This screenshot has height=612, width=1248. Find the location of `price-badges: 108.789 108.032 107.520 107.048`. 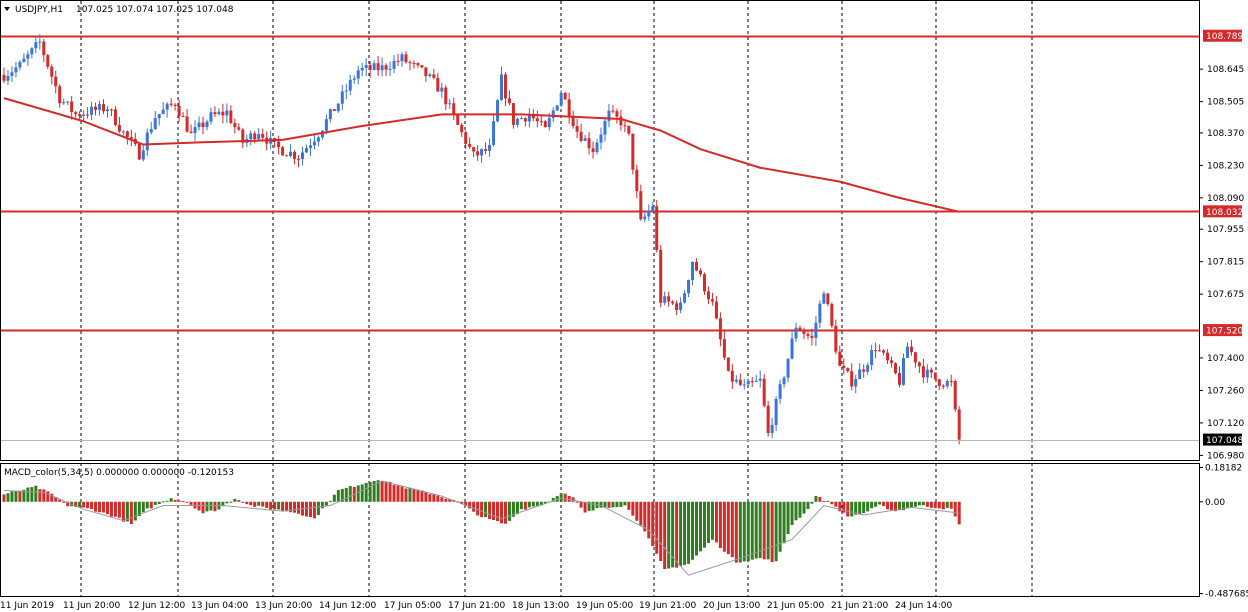

price-badges: 108.789 108.032 107.520 107.048 is located at coordinates (1223, 237).